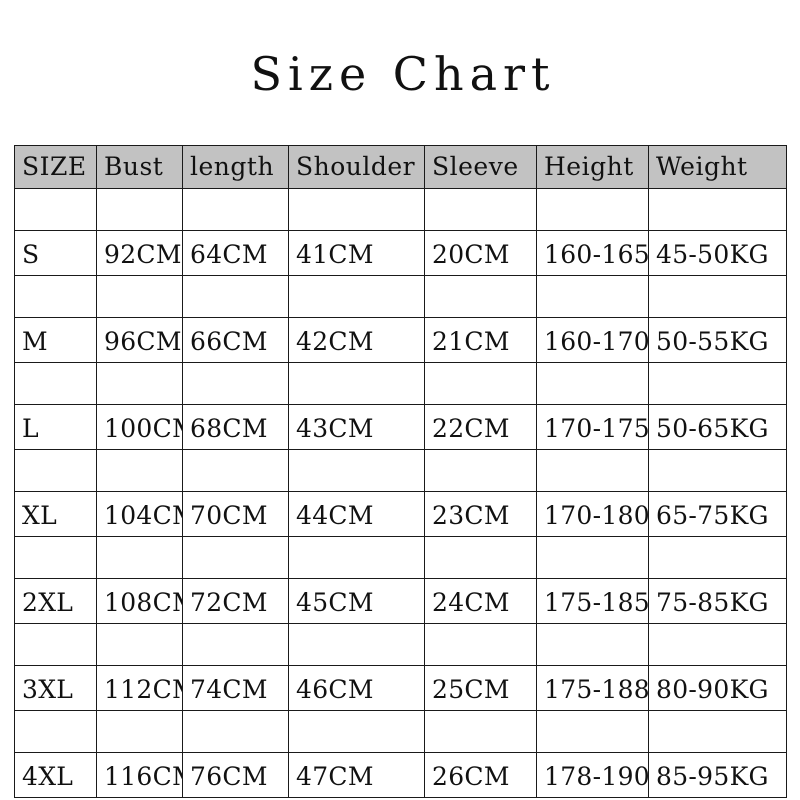 The height and width of the screenshot is (800, 800). Describe the element at coordinates (139, 427) in the screenshot. I see `cell-bust: 100CM` at that location.